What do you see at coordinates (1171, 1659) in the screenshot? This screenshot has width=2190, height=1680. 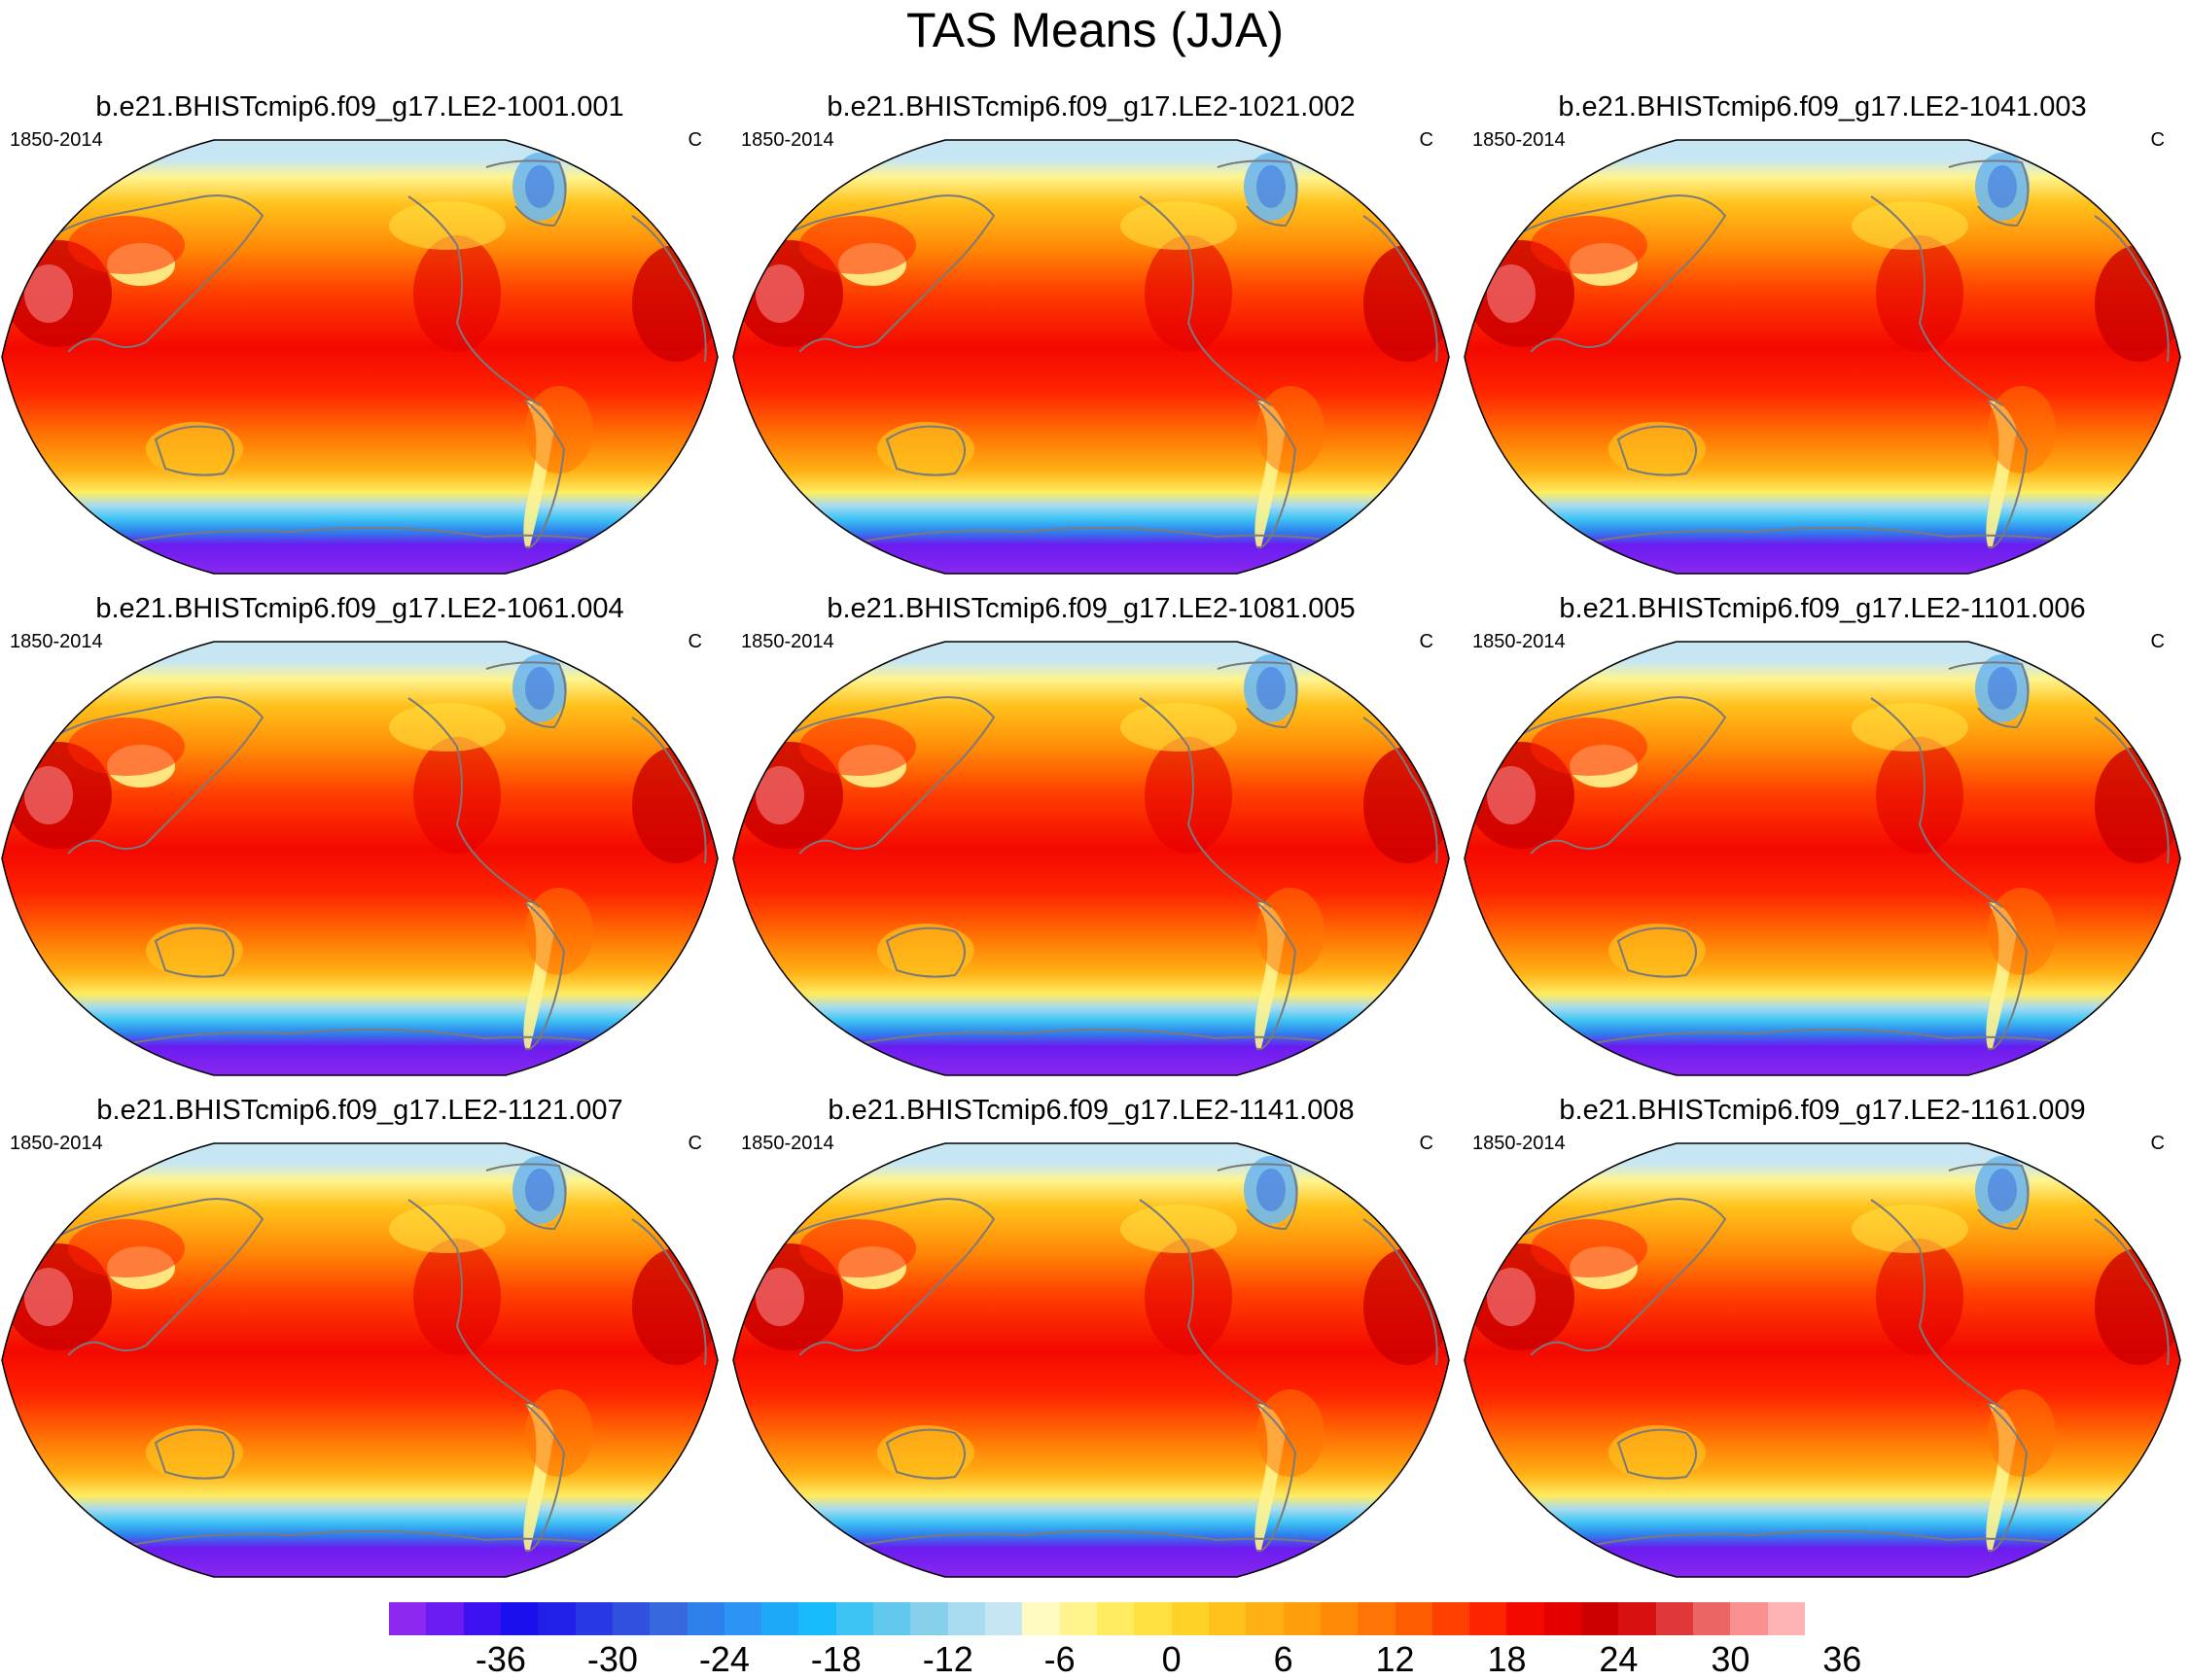 I see `colorbar-tick-label: 0` at bounding box center [1171, 1659].